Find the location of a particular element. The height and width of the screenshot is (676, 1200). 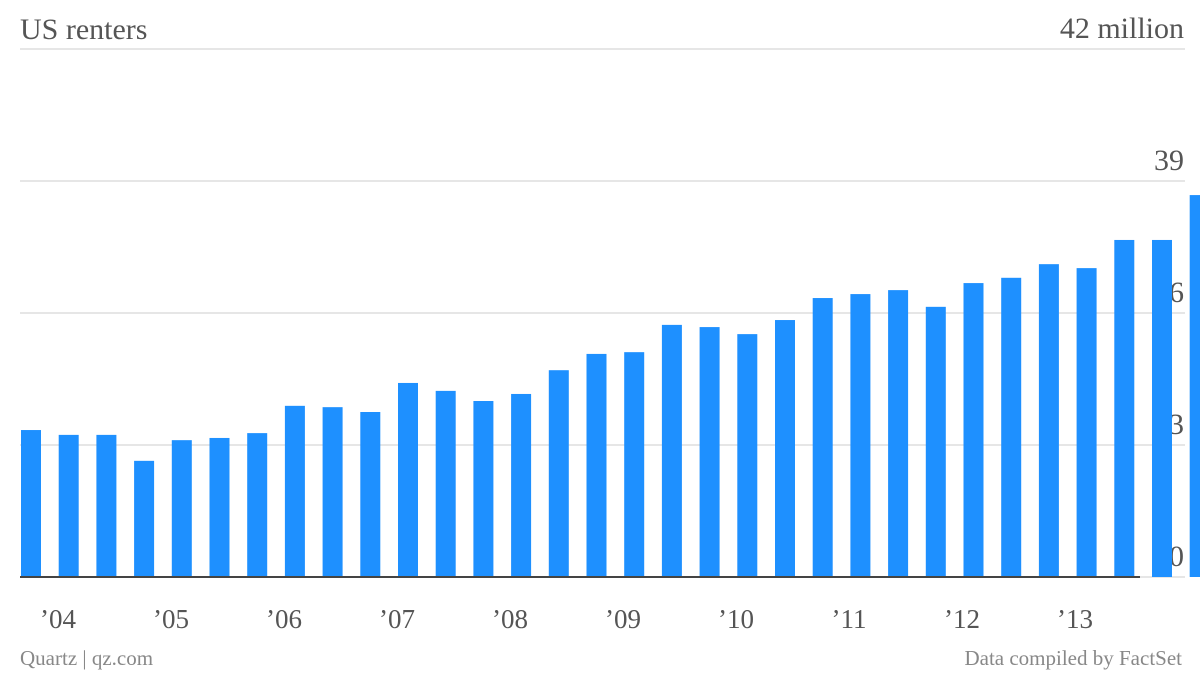

x-tick-label: ’13 is located at coordinates (1075, 619).